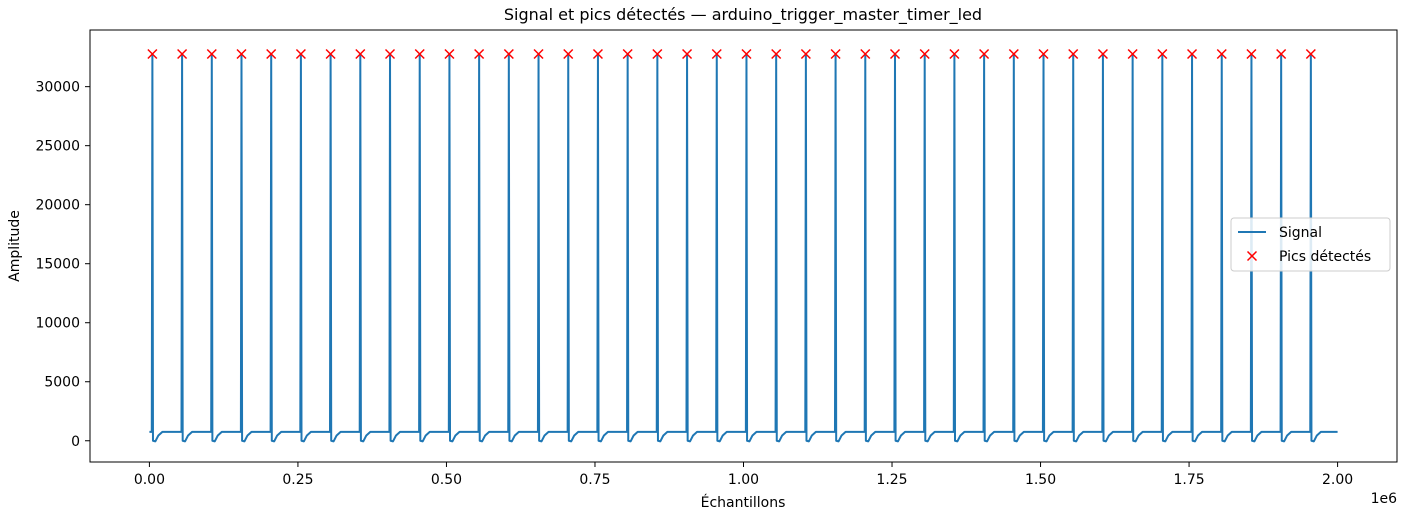 This screenshot has width=1405, height=516. I want to click on x-tick-label: 2.00, so click(1337, 480).